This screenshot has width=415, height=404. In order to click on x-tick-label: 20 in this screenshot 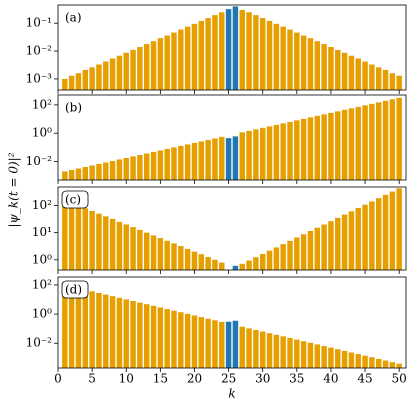, I will do `click(194, 379)`.